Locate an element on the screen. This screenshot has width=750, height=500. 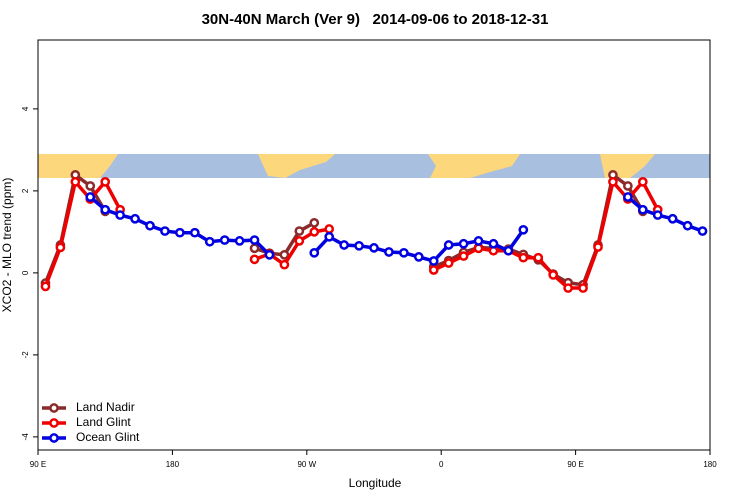
x-tick-label: 90 W is located at coordinates (306, 464).